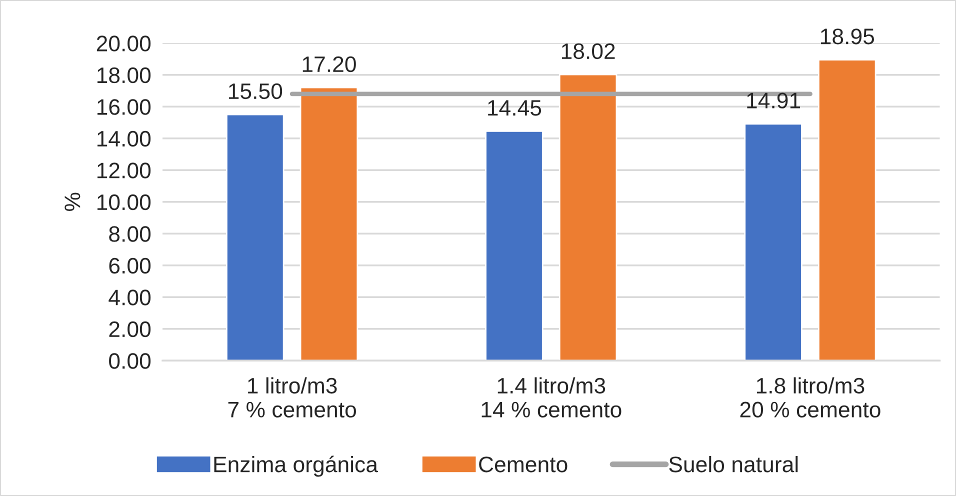 Image resolution: width=956 pixels, height=496 pixels. Describe the element at coordinates (124, 107) in the screenshot. I see `y-tick-label: 16.00` at that location.